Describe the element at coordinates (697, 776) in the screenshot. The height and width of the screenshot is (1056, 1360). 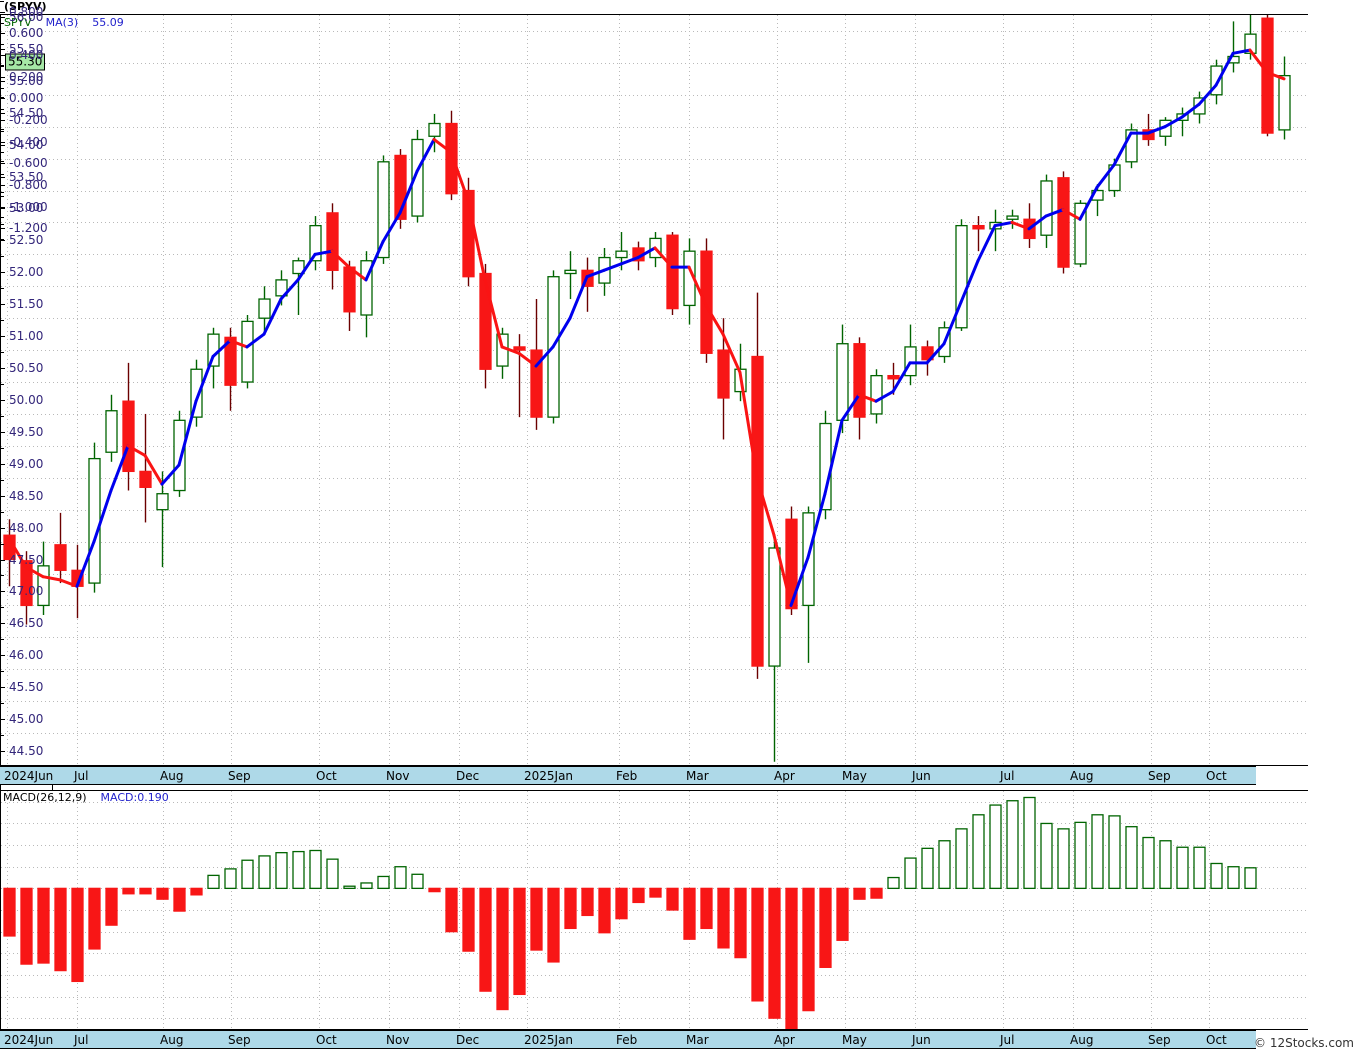
I see `date-axis-label: Mar` at that location.